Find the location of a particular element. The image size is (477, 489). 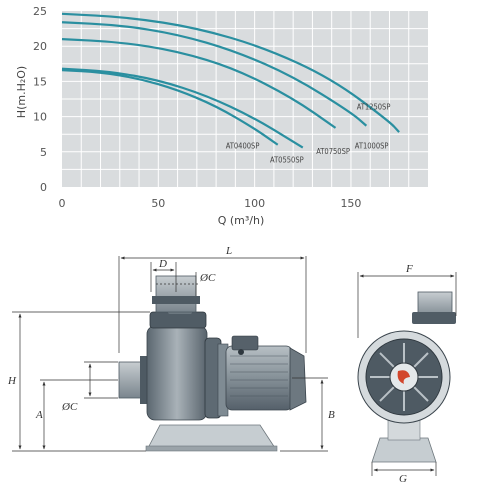

x-tick-label: 50 is located at coordinates (158, 203).